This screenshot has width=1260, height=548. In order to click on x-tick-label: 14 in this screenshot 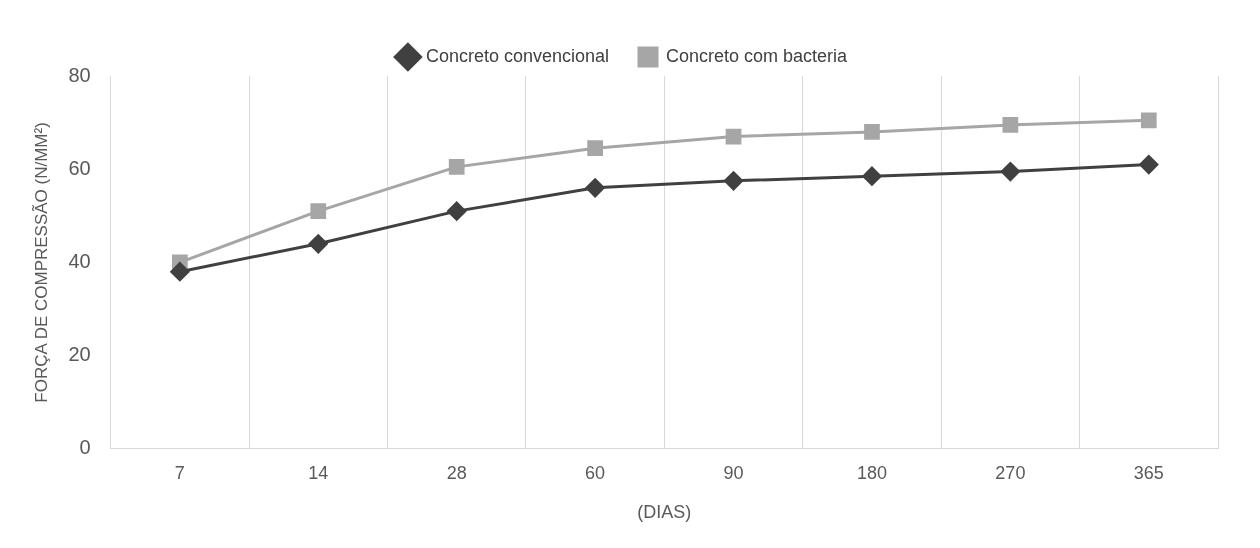, I will do `click(318, 472)`.